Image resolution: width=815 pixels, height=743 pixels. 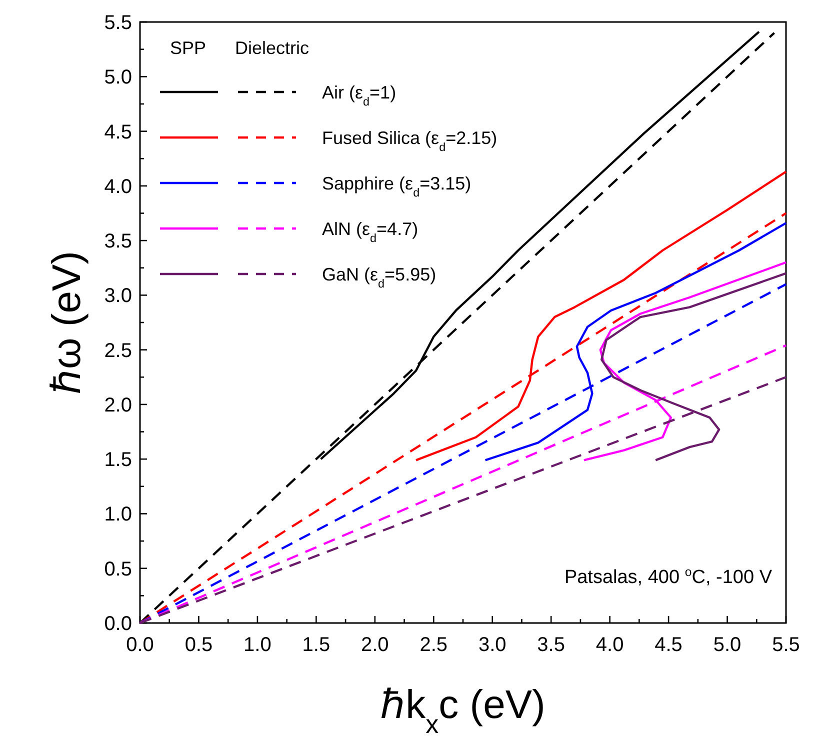 What do you see at coordinates (786, 645) in the screenshot?
I see `x-tick-label: 5.5` at bounding box center [786, 645].